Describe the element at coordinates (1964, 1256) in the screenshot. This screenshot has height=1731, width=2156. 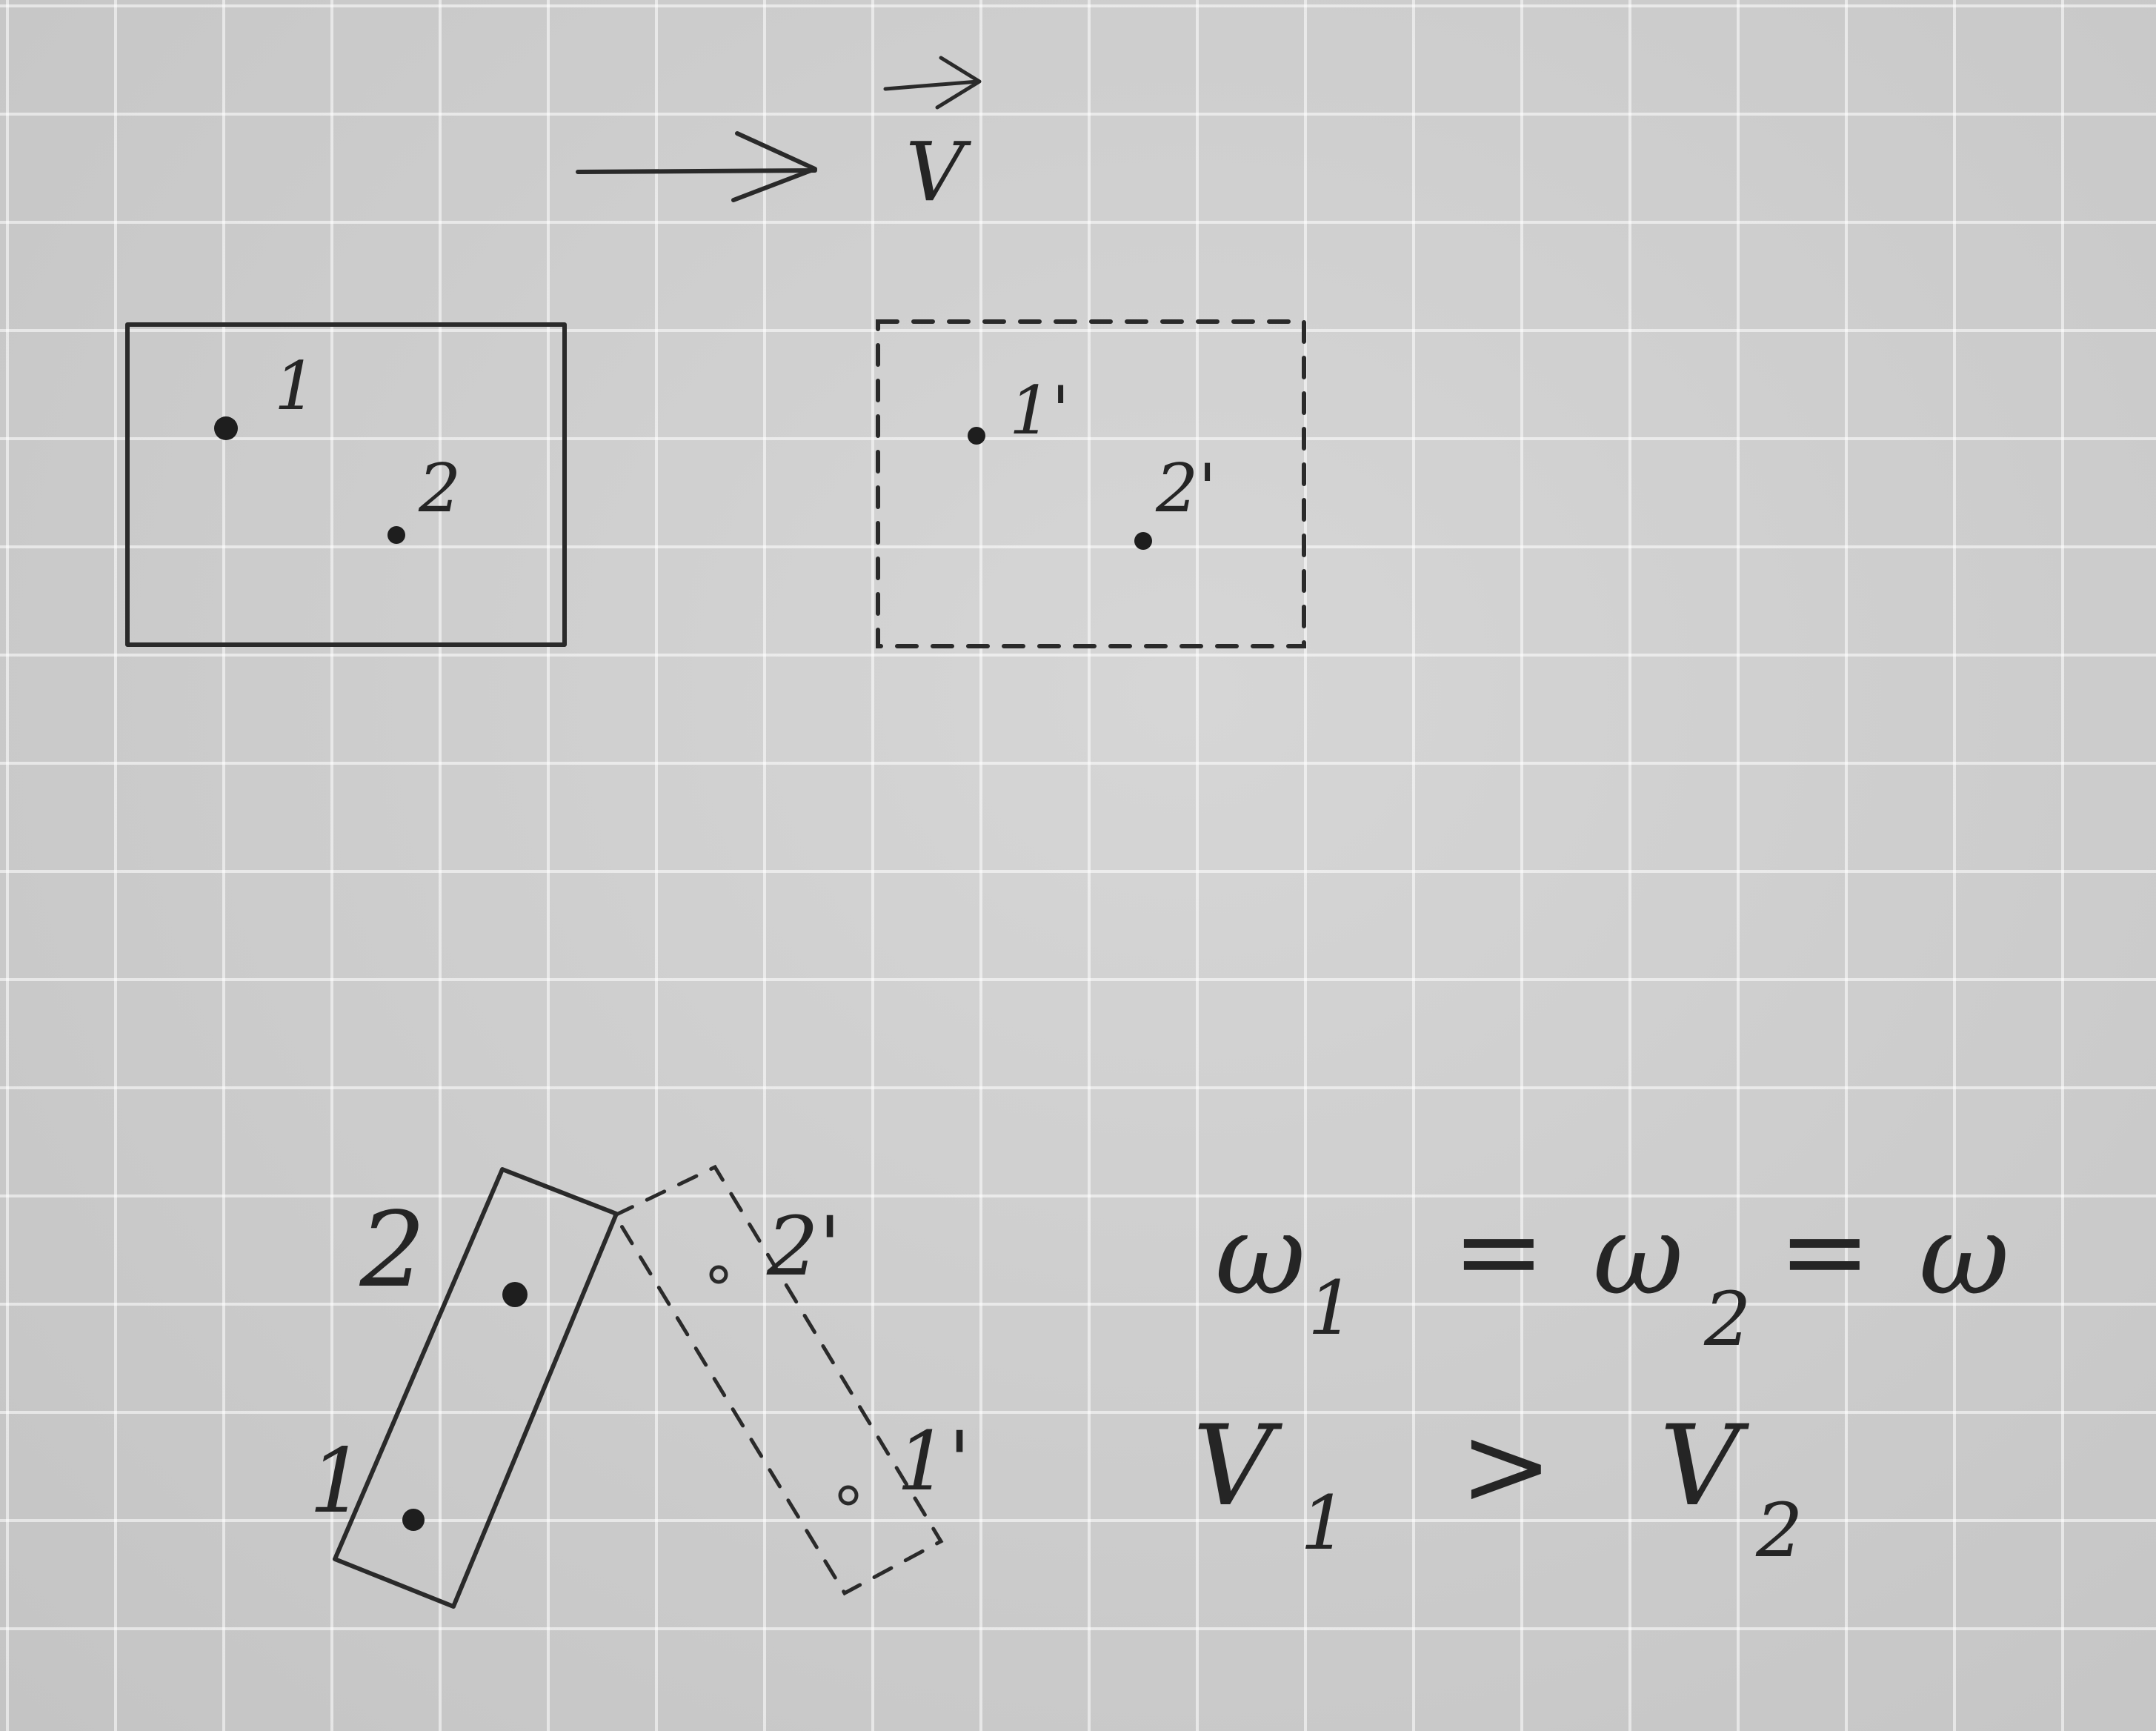
I see `omega-symbol: ω` at that location.